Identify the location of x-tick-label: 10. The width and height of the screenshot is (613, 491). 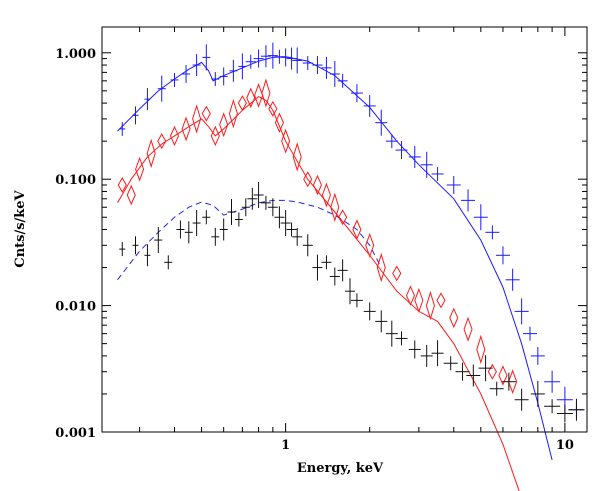
(565, 445).